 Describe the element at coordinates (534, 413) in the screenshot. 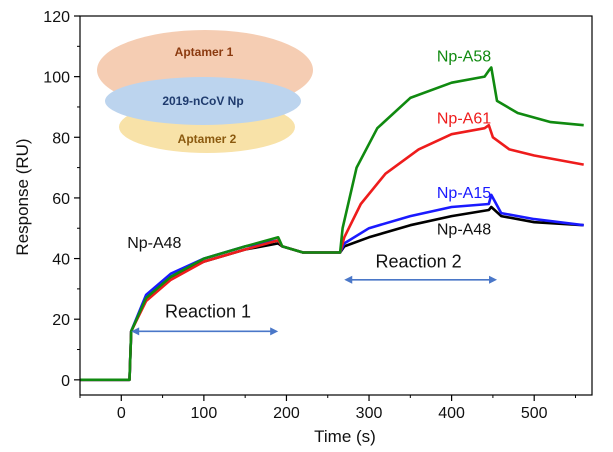

I see `x-tick-label: 500` at that location.